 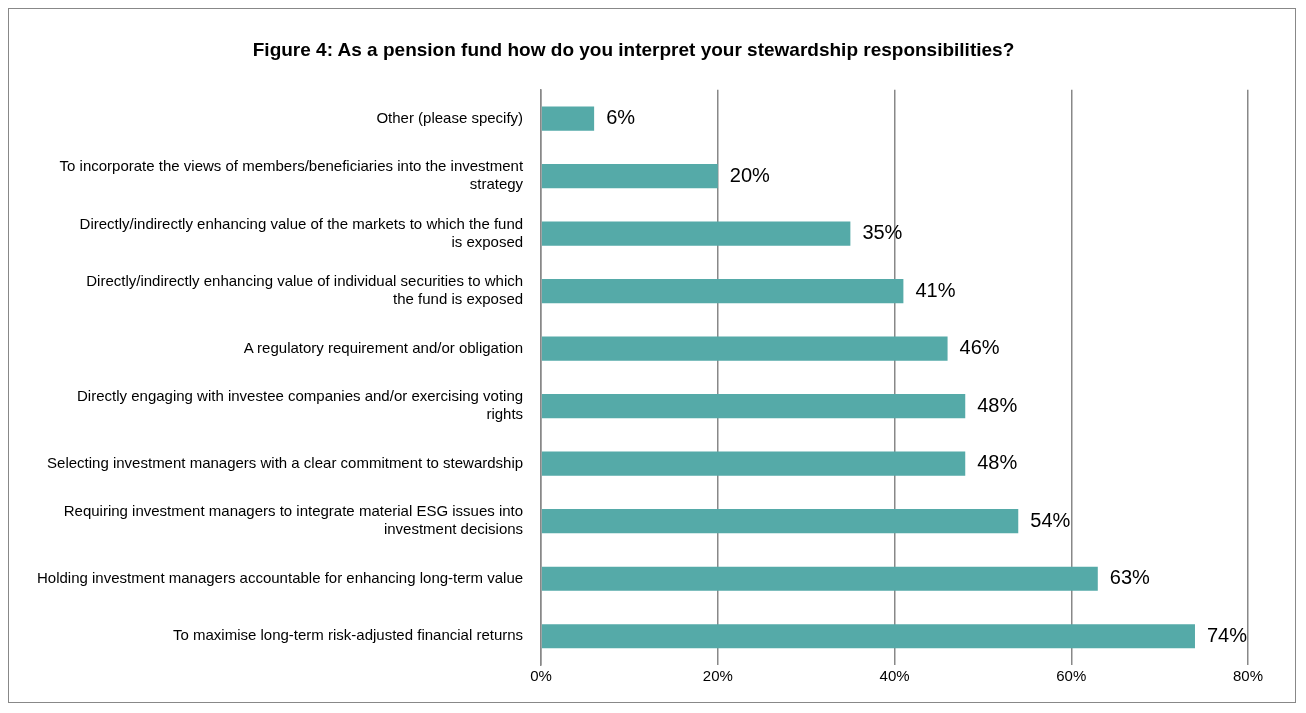 What do you see at coordinates (717, 676) in the screenshot?
I see `x-tick-label: 20%` at bounding box center [717, 676].